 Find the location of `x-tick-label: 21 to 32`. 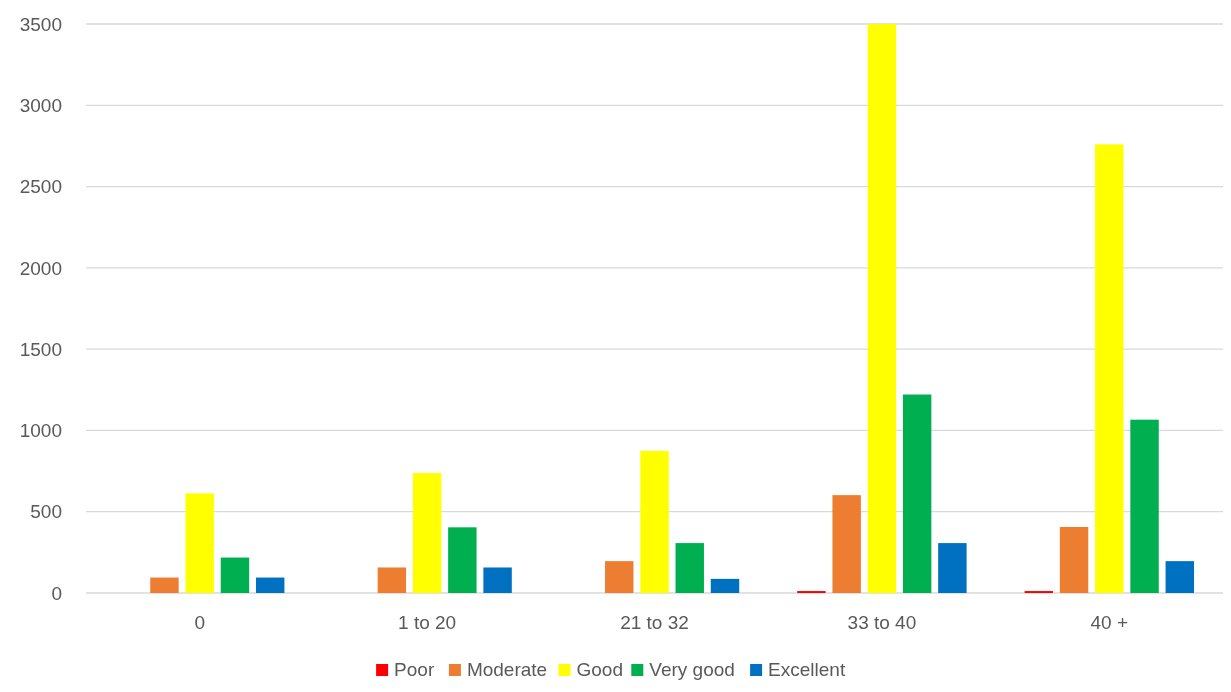

x-tick-label: 21 to 32 is located at coordinates (654, 622).